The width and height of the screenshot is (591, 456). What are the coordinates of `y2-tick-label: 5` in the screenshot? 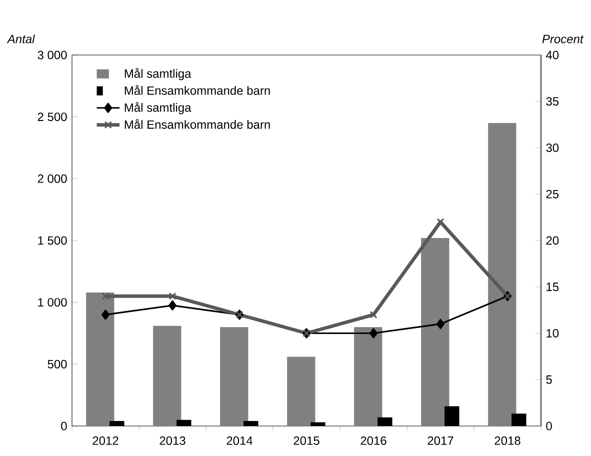 It's located at (549, 379).